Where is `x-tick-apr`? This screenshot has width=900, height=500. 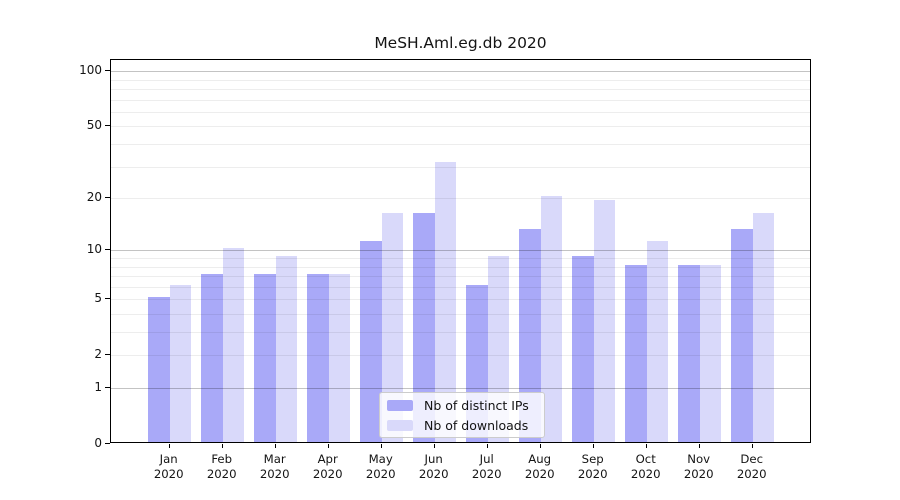 x-tick-apr is located at coordinates (328, 446).